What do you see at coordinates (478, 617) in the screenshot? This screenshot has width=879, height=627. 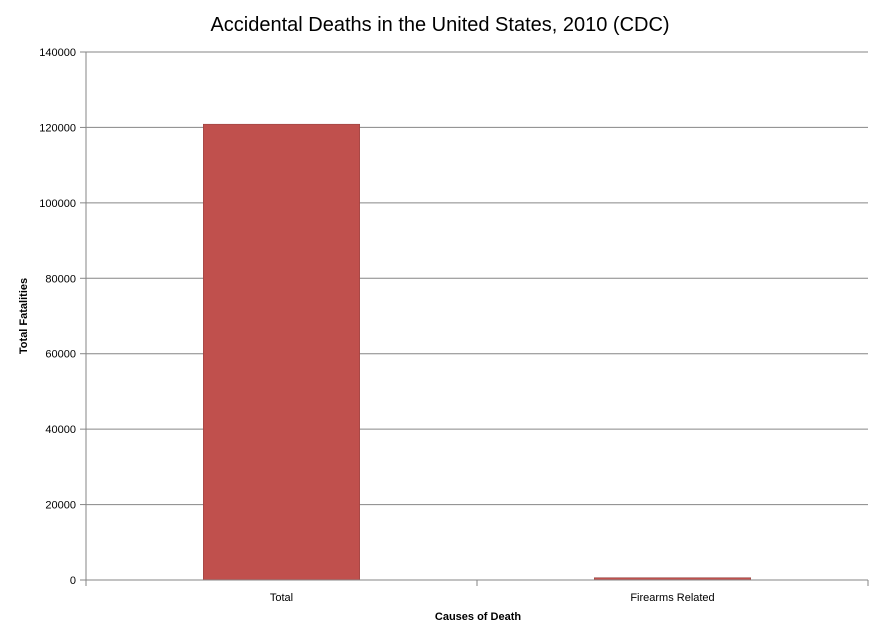 I see `x-axis-title: Causes of Death` at bounding box center [478, 617].